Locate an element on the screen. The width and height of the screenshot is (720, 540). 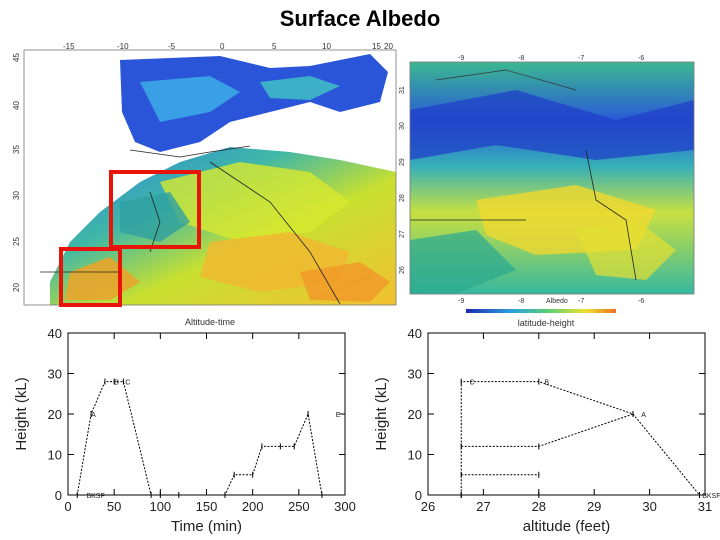
map-left-tick-left: 25 is located at coordinates (16, 241).